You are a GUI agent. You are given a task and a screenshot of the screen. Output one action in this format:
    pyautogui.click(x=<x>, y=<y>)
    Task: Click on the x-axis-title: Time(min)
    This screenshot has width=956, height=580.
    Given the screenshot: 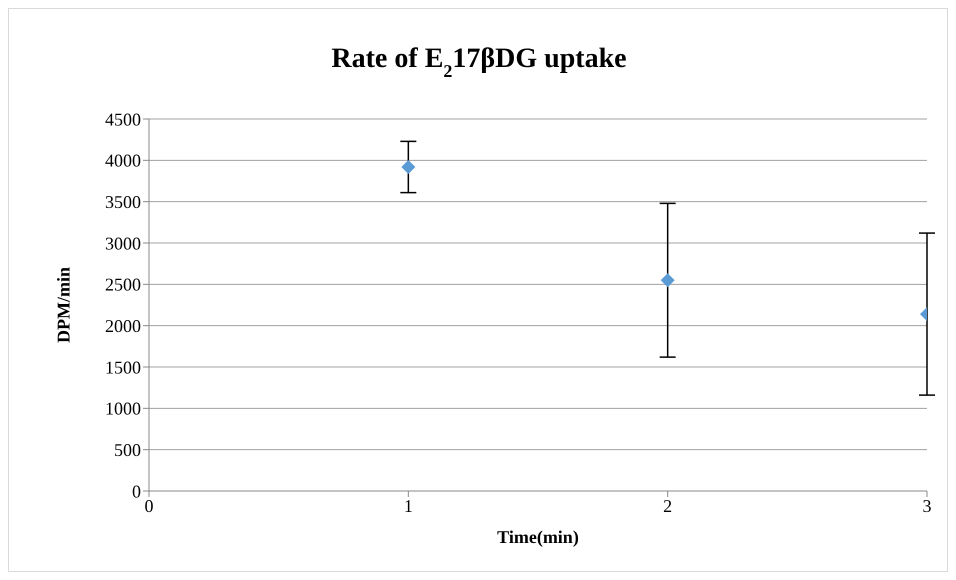 What is the action you would take?
    pyautogui.click(x=538, y=537)
    